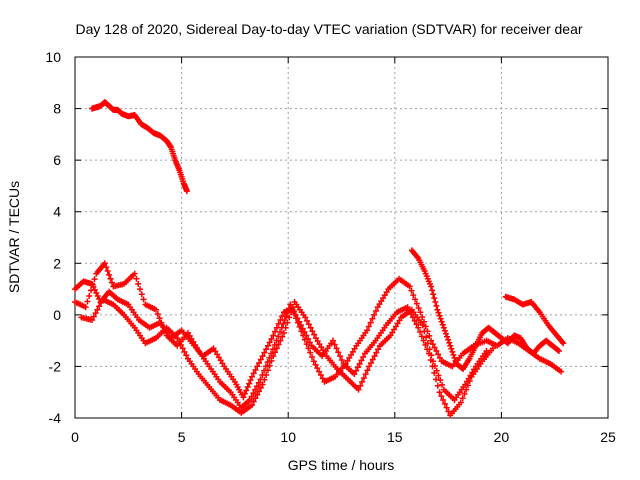 This screenshot has height=480, width=640. I want to click on x-tick-labels: 0 5 10 15 20 25, so click(343, 437).